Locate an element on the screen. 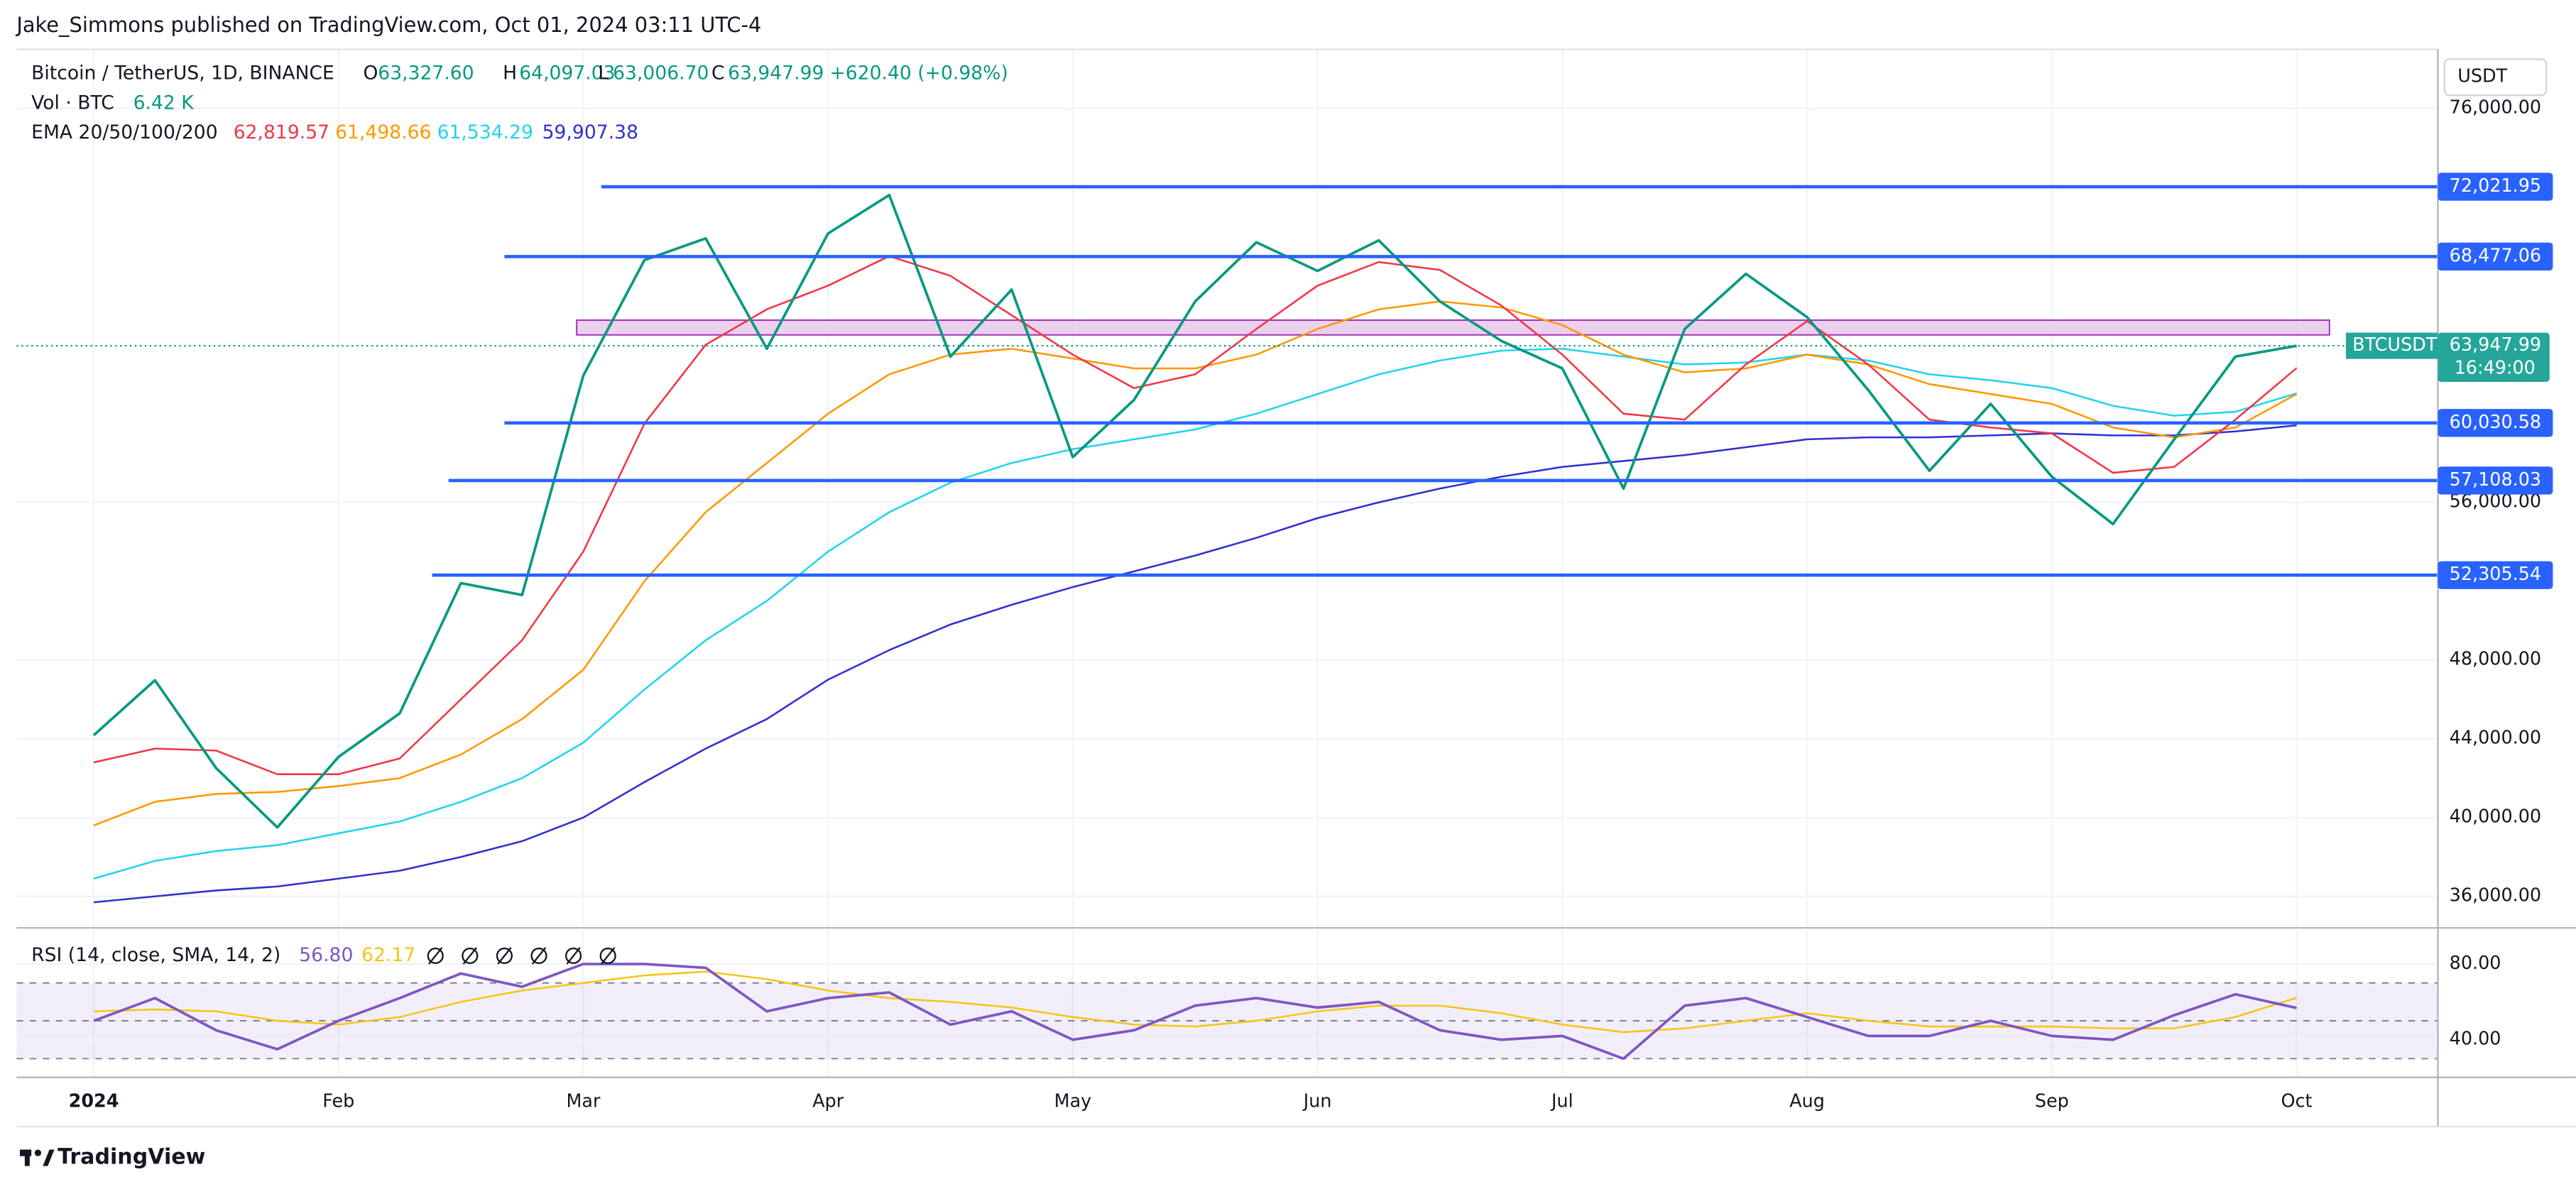  level-tag-label: 68,477.06 is located at coordinates (2495, 254).